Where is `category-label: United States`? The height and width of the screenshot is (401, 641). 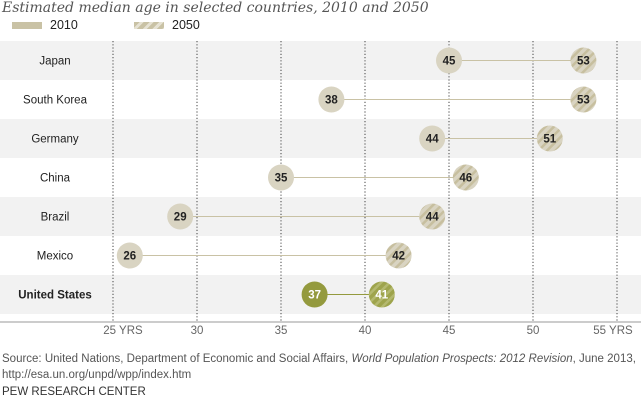
category-label: United States is located at coordinates (55, 296).